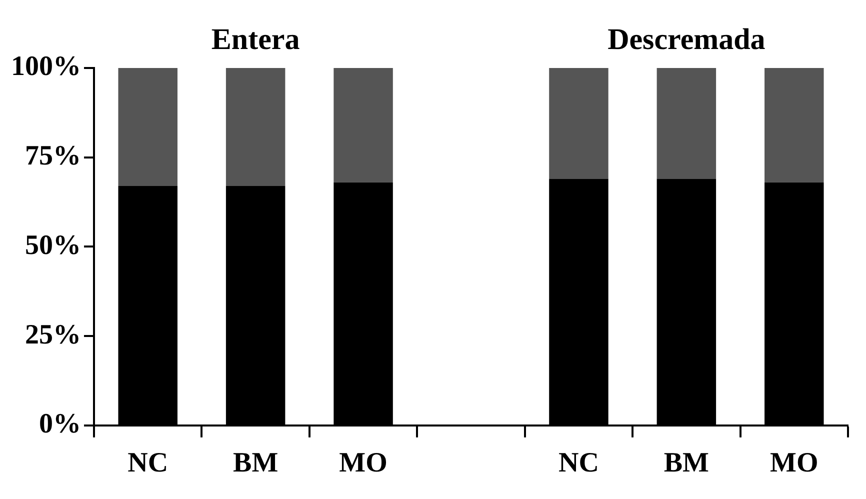 The image size is (866, 499). Describe the element at coordinates (53, 334) in the screenshot. I see `y-tick-label: 25%` at that location.